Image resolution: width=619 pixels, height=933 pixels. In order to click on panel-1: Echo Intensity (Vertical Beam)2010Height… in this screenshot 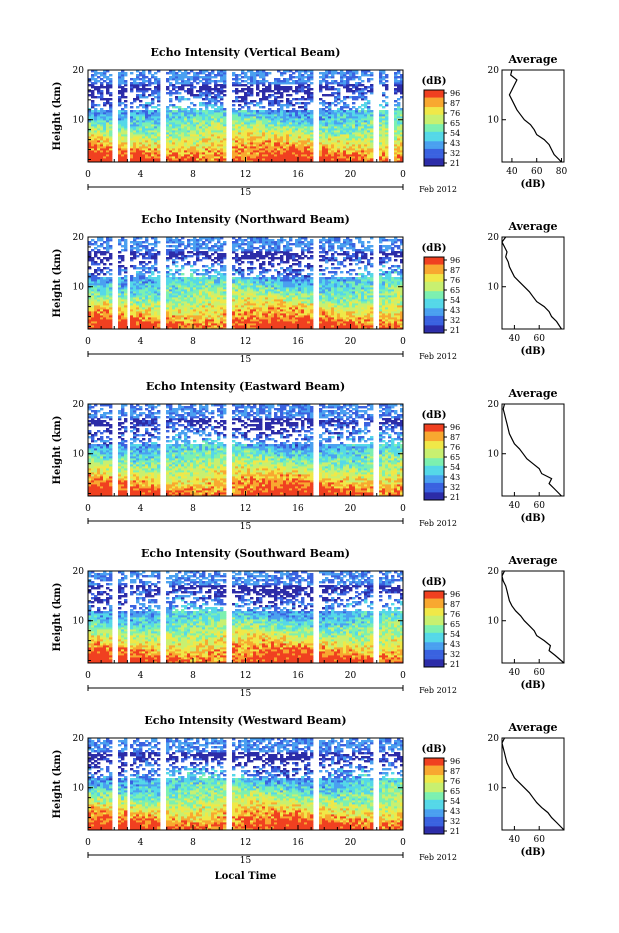, I will do `click(310, 122)`.